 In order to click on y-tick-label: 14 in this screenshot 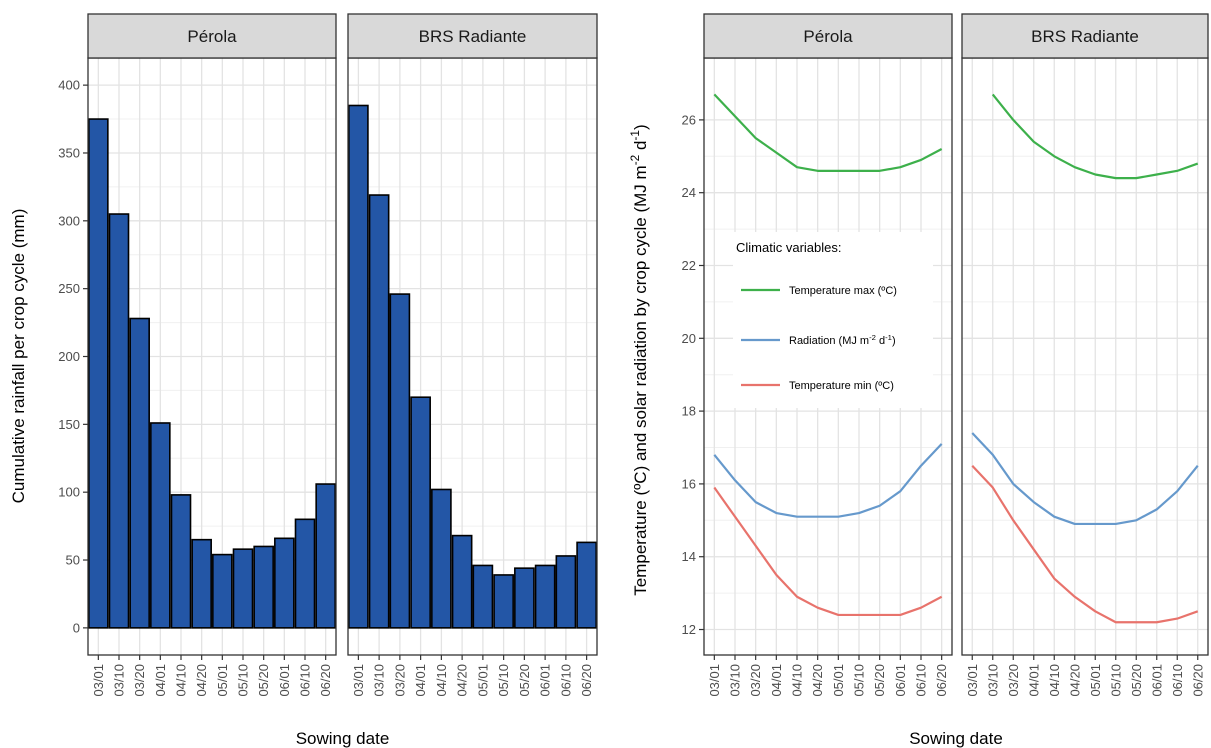, I will do `click(689, 556)`.